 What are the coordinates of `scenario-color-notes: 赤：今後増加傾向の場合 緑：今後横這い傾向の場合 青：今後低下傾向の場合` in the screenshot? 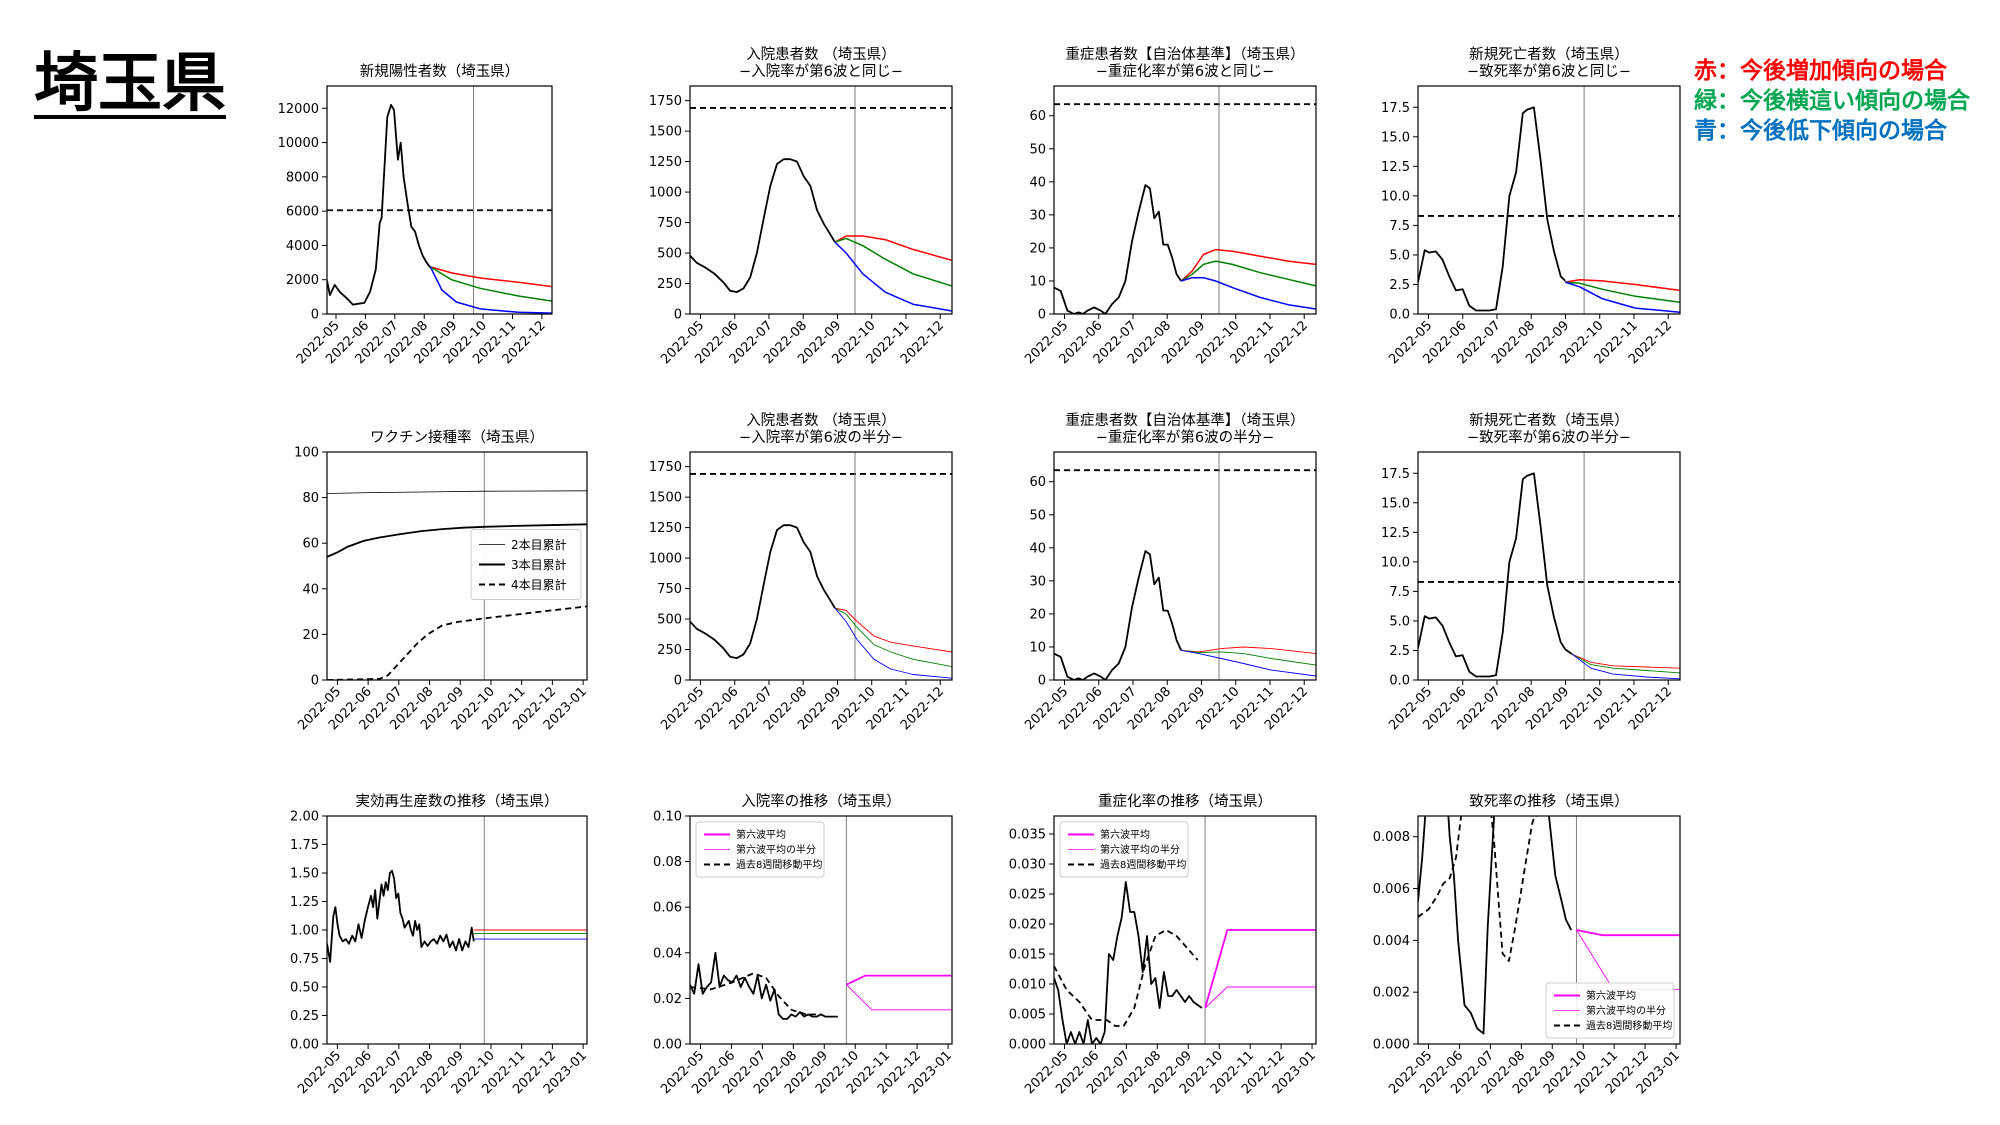 It's located at (1832, 101).